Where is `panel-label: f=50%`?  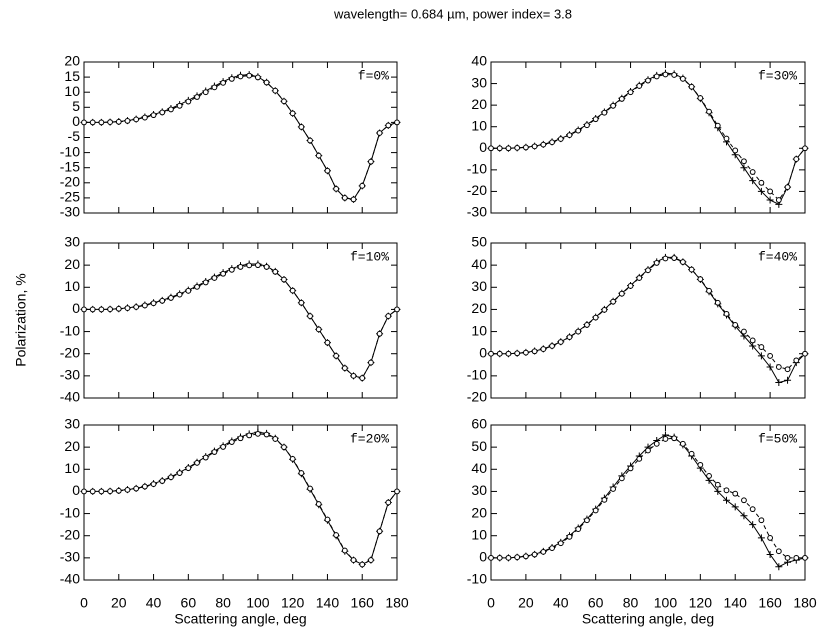 panel-label: f=50% is located at coordinates (777, 438).